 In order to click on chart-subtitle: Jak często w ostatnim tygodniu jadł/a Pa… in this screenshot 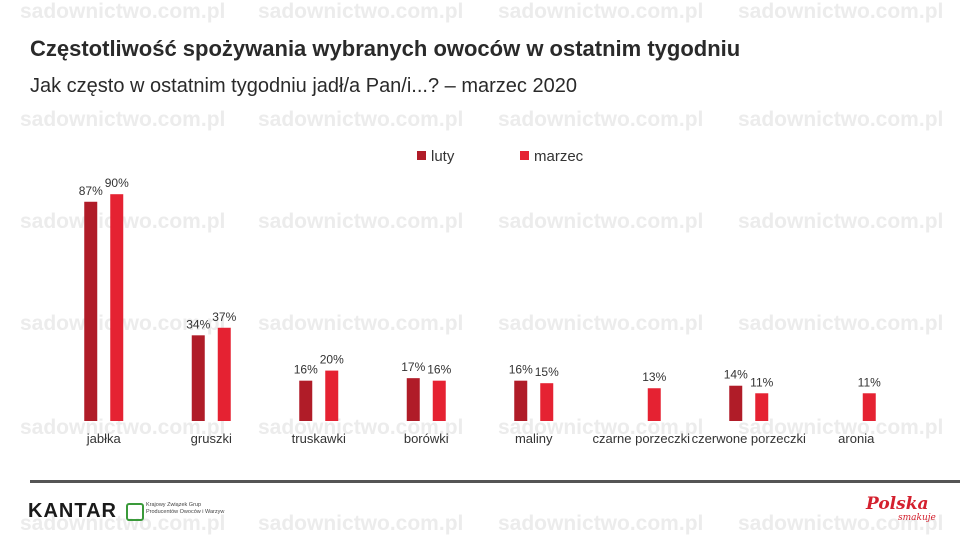, I will do `click(303, 86)`.